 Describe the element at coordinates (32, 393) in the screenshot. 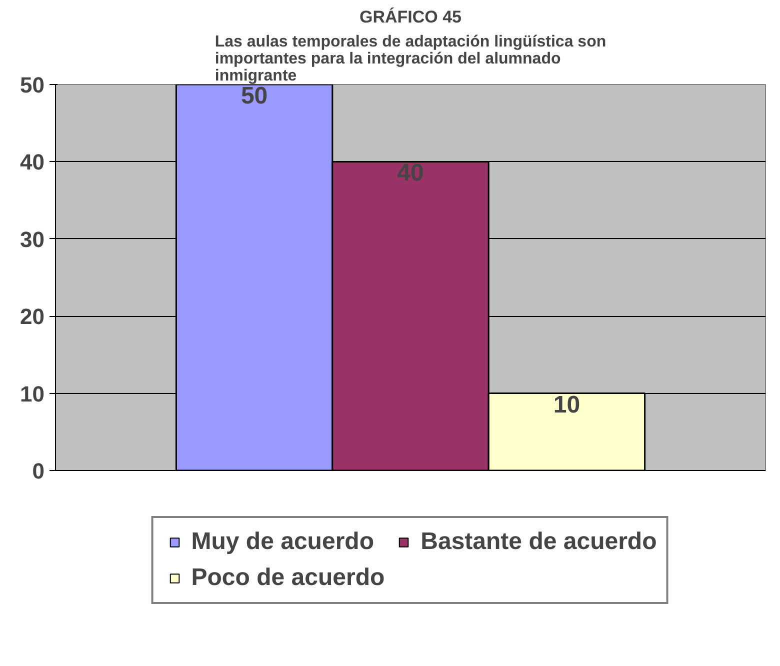

I see `y-tick-label: 10` at that location.